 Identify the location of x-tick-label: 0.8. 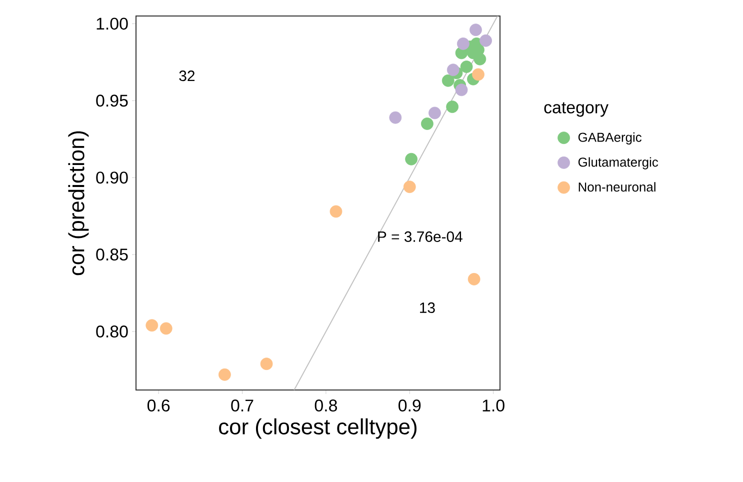
(325, 406).